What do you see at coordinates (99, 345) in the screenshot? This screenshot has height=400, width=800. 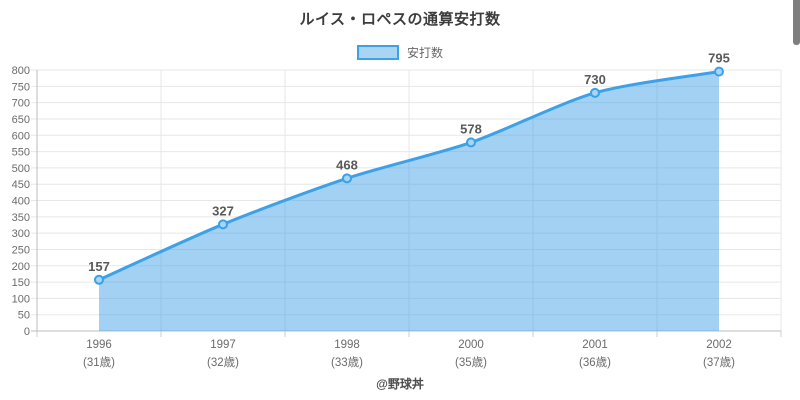 I see `x-axis-tick-label: 1996` at bounding box center [99, 345].